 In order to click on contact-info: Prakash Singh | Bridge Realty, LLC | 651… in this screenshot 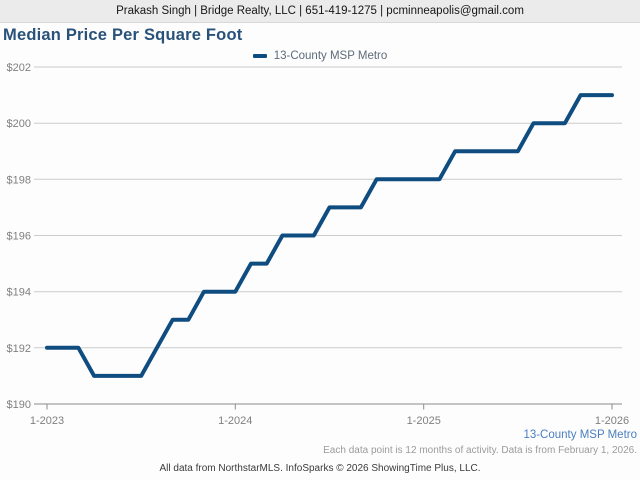, I will do `click(320, 11)`.